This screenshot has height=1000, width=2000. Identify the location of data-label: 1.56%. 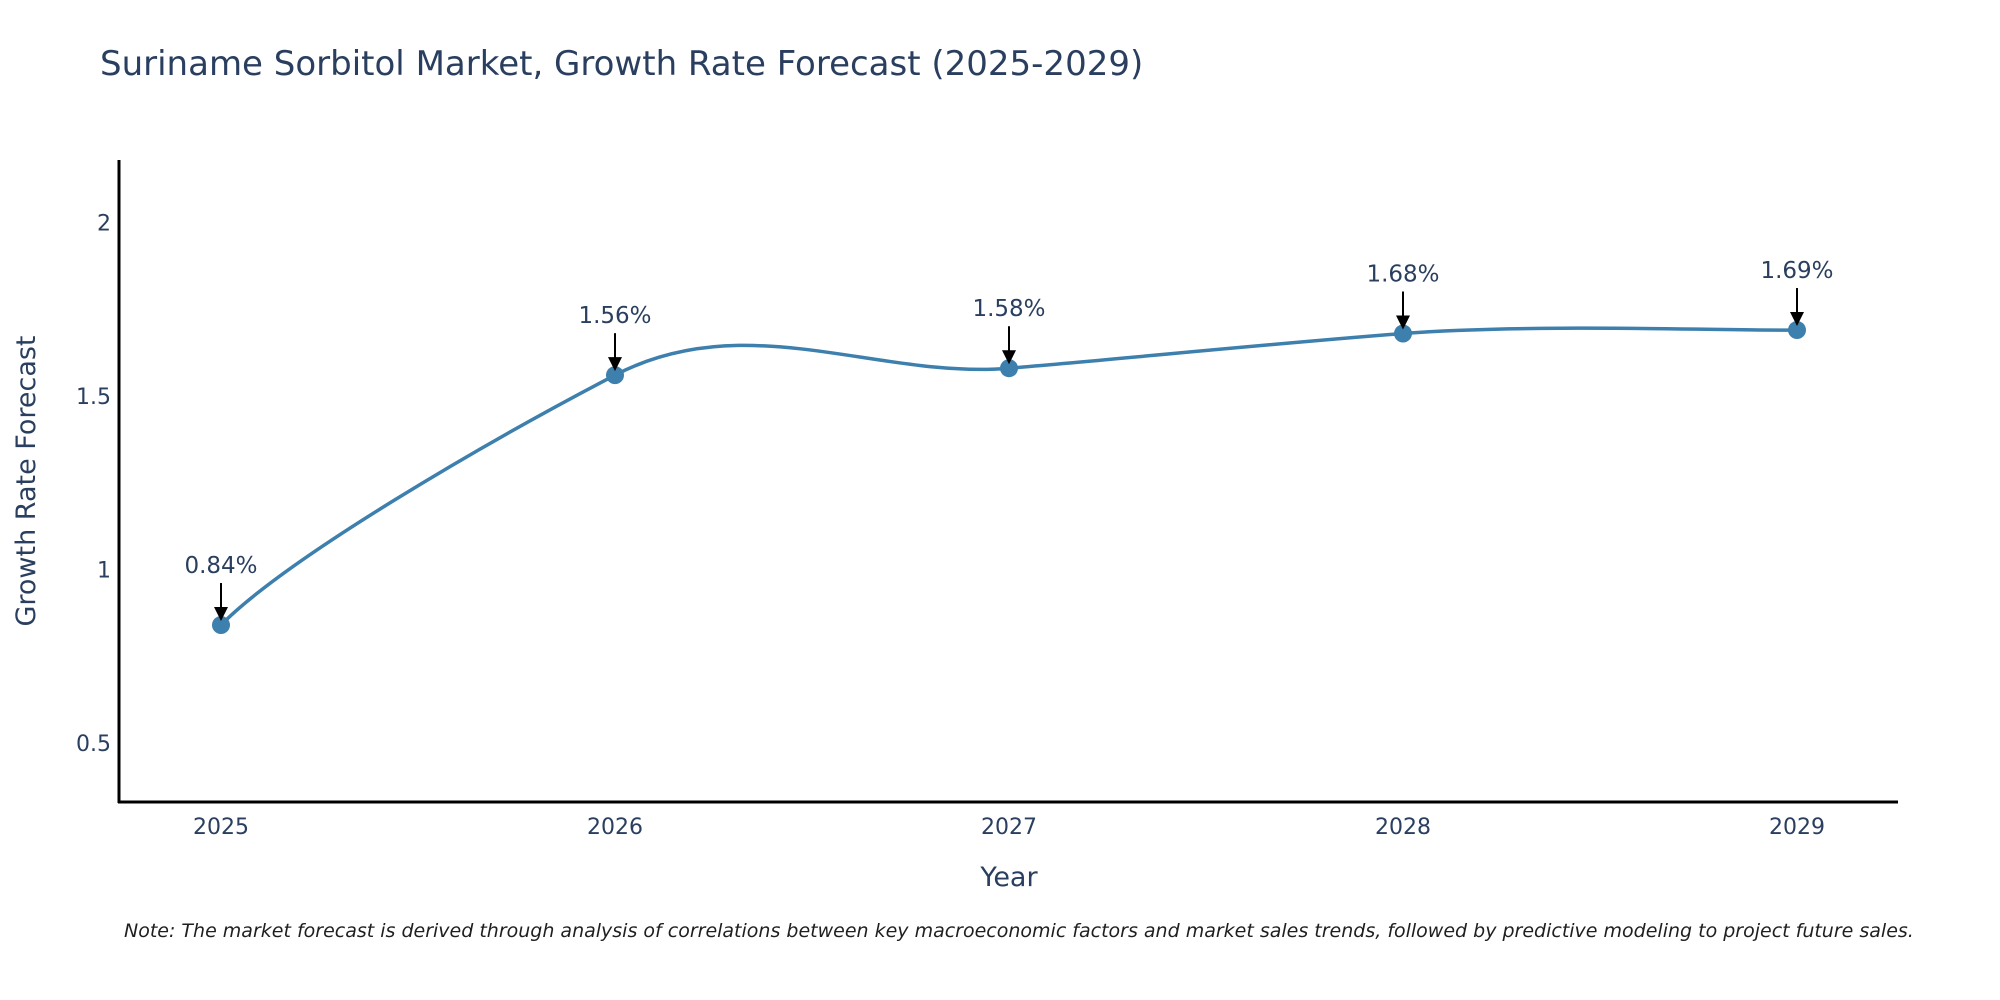
(614, 316).